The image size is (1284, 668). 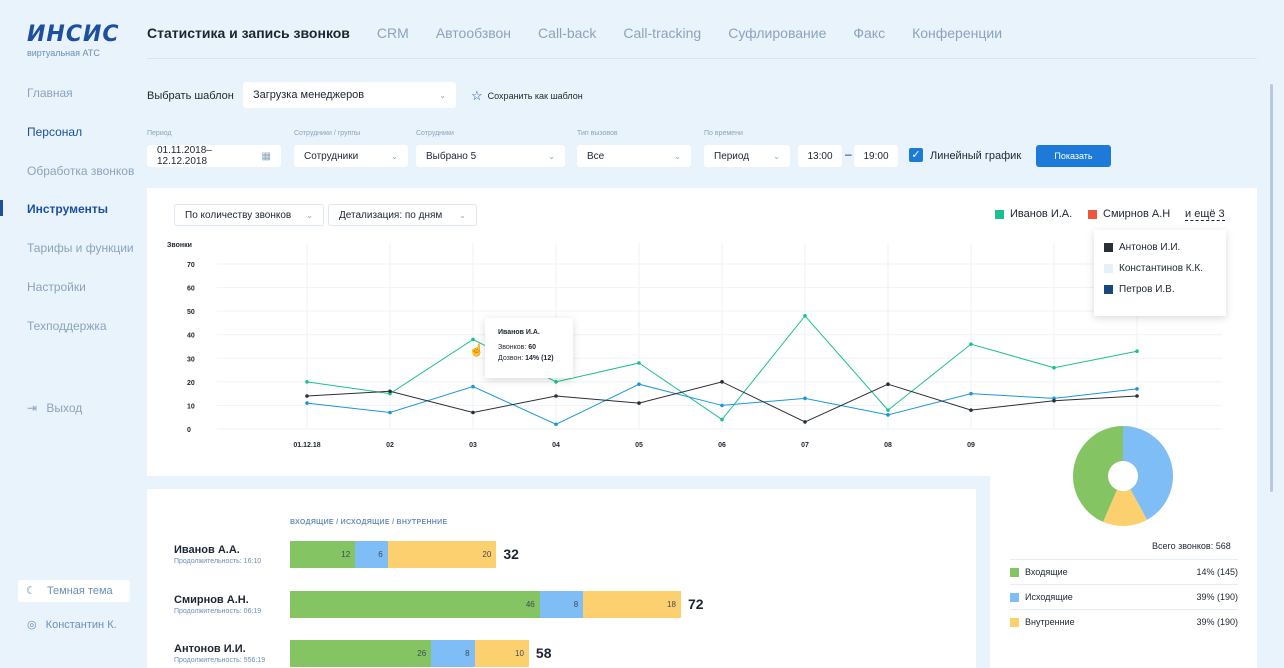 What do you see at coordinates (81, 171) in the screenshot?
I see `sidebar-item-call-processing: Обработка звонков` at bounding box center [81, 171].